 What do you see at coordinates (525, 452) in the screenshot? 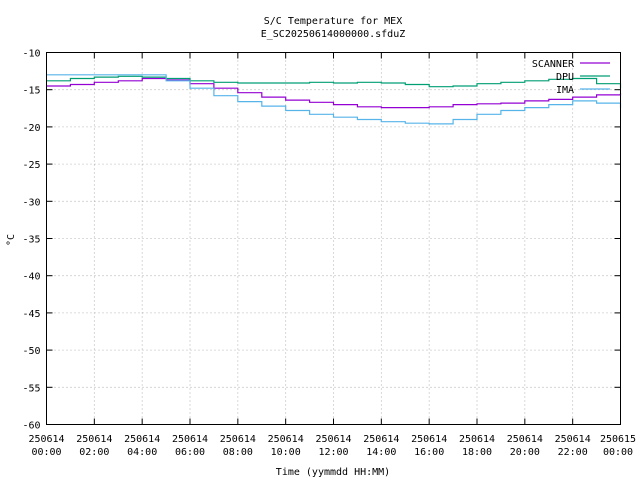
I see `x-tick-label-time: 20:00` at bounding box center [525, 452].